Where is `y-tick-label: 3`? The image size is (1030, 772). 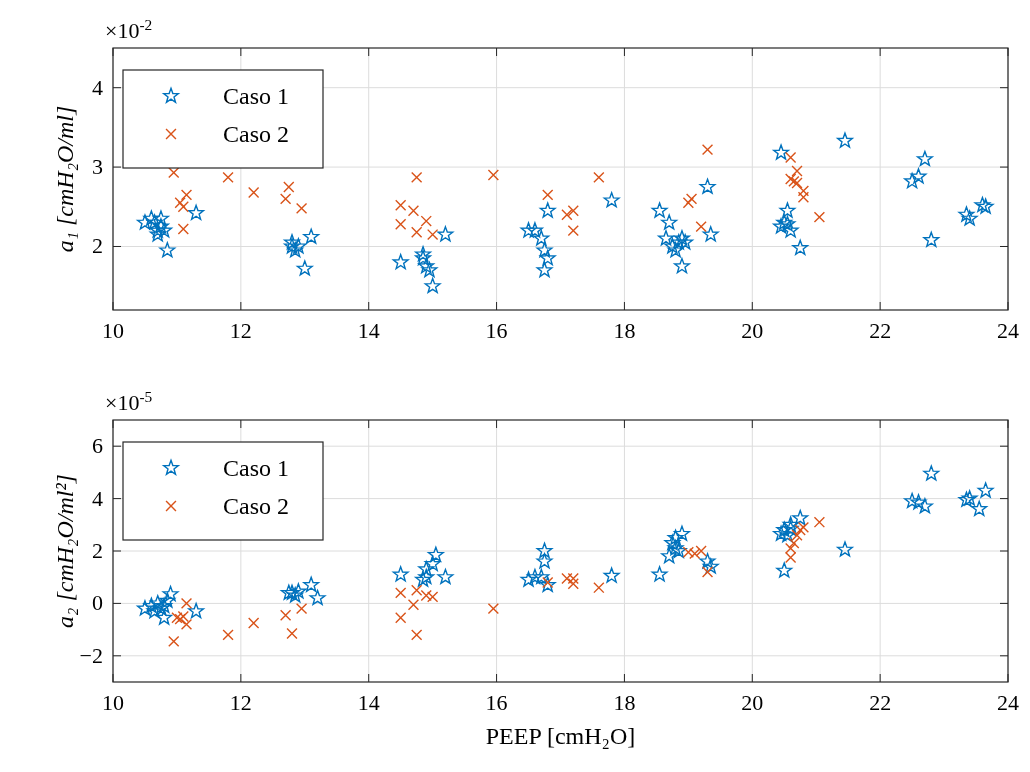 y-tick-label: 3 is located at coordinates (97, 167).